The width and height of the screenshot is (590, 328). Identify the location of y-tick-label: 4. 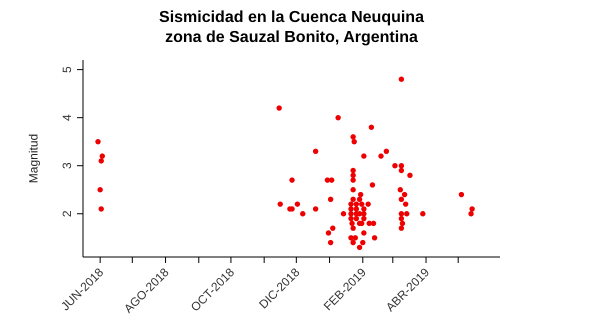
(67, 117).